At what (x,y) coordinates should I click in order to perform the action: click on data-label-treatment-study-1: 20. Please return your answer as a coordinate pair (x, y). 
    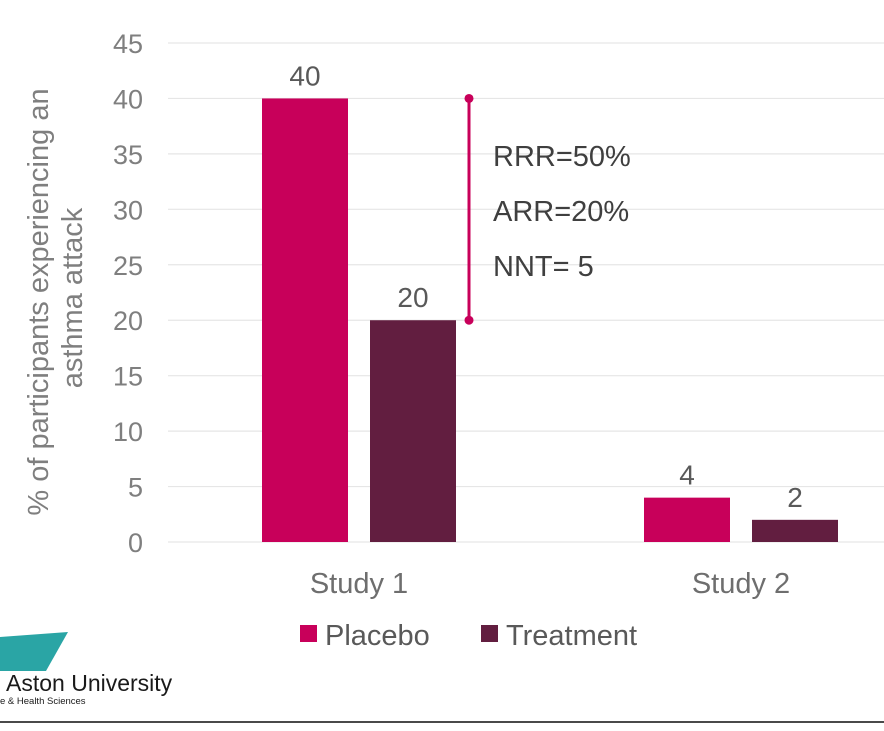
    Looking at the image, I should click on (412, 297).